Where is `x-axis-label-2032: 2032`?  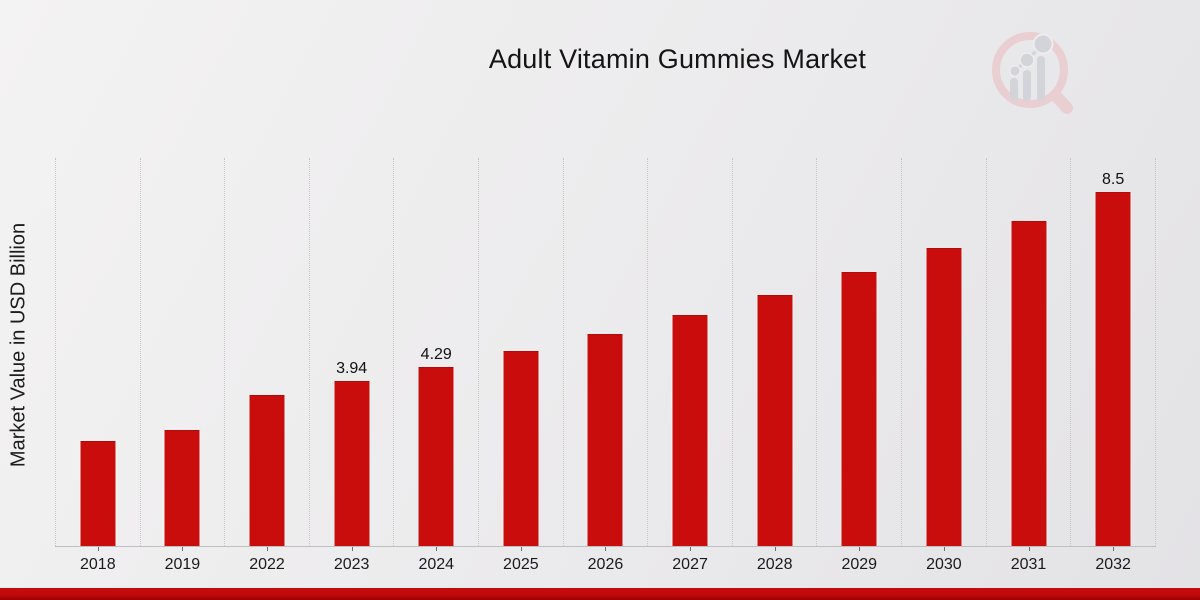
x-axis-label-2032: 2032 is located at coordinates (1113, 564).